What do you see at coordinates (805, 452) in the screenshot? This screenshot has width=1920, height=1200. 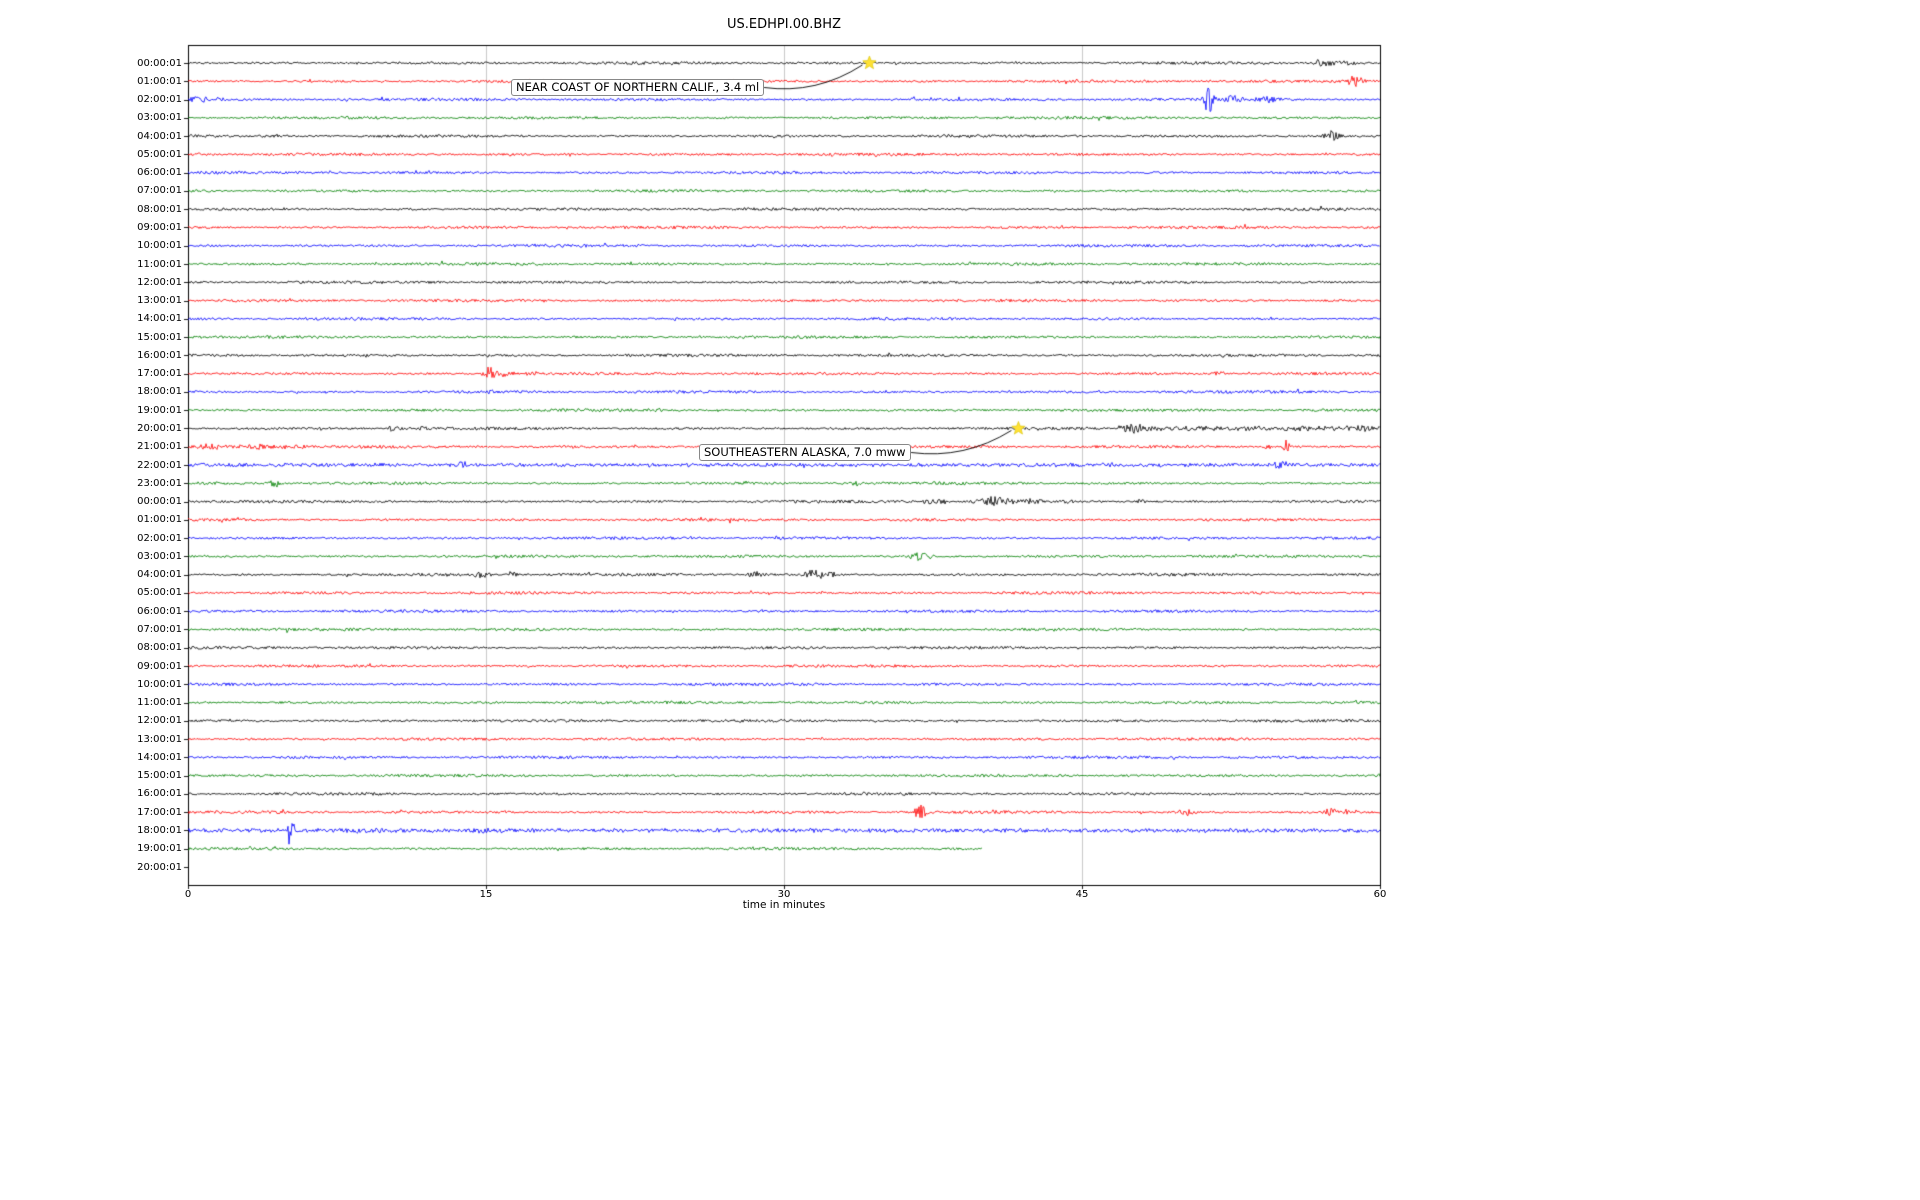 I see `event-annotation-alaska: SOUTHEASTERN ALASKA, 7.0 mww` at bounding box center [805, 452].